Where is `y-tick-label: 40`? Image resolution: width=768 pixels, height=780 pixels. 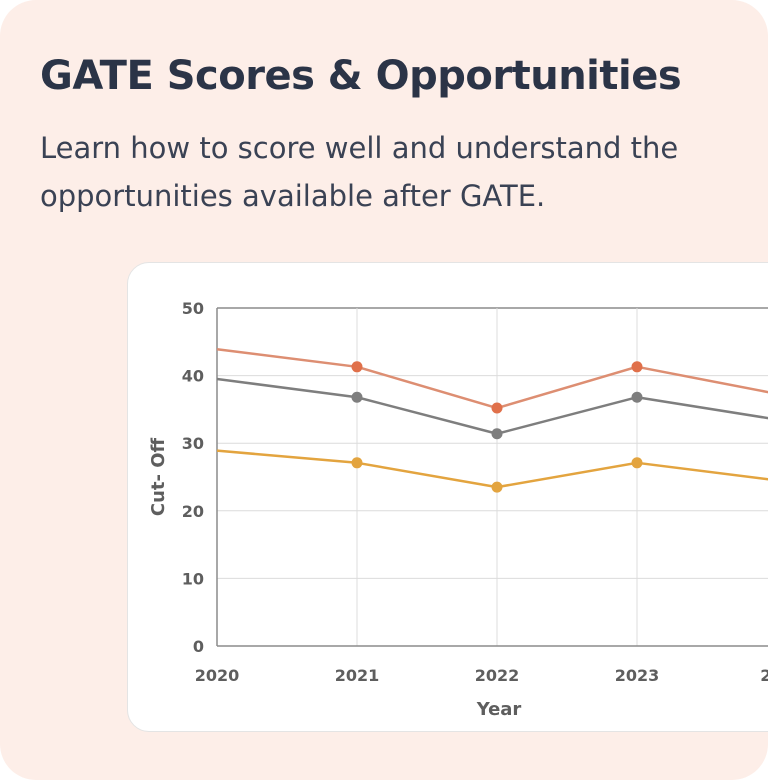 y-tick-label: 40 is located at coordinates (193, 376).